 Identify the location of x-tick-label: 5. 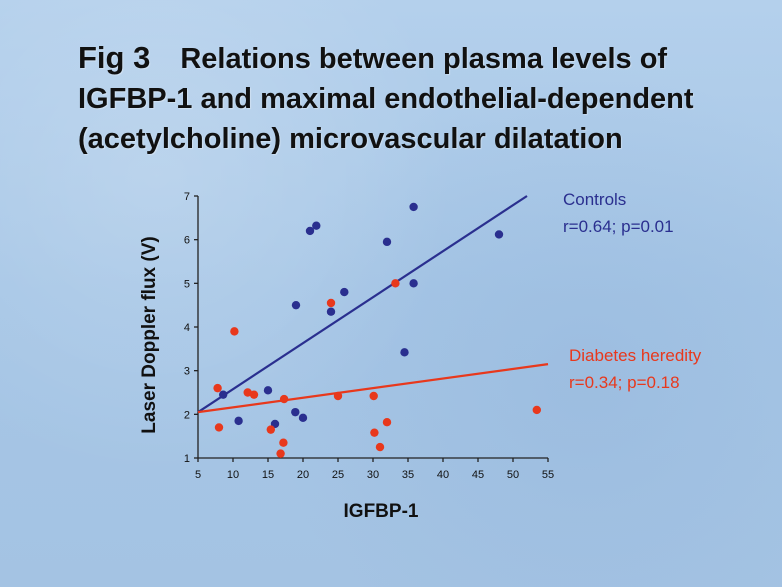
(198, 475).